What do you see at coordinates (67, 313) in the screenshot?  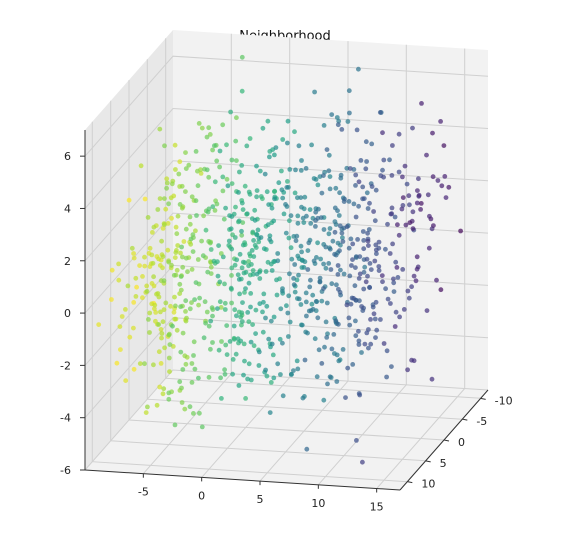 I see `z-tick-label: 0` at bounding box center [67, 313].